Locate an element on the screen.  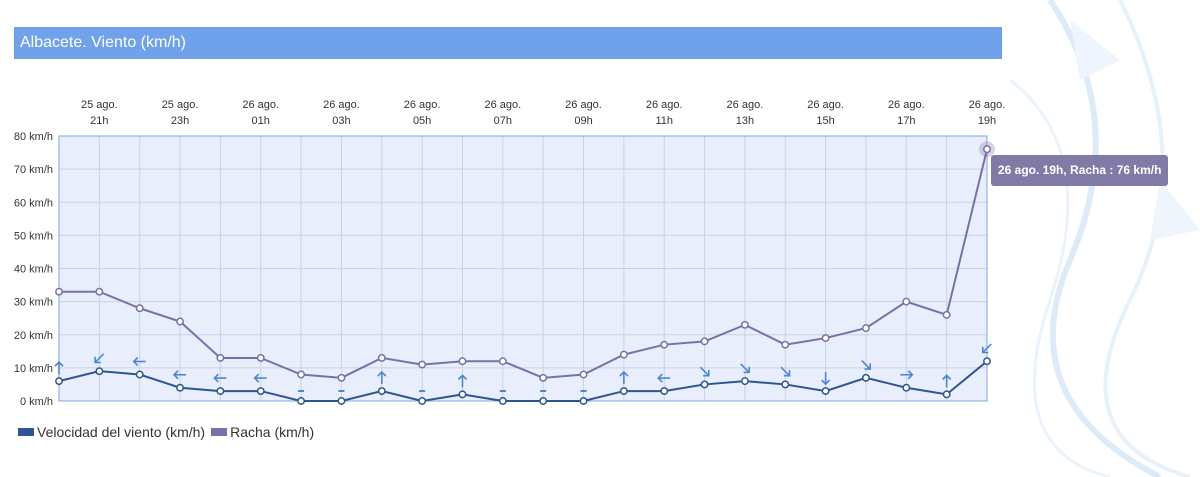
x-tick-hour: 13h is located at coordinates (745, 121).